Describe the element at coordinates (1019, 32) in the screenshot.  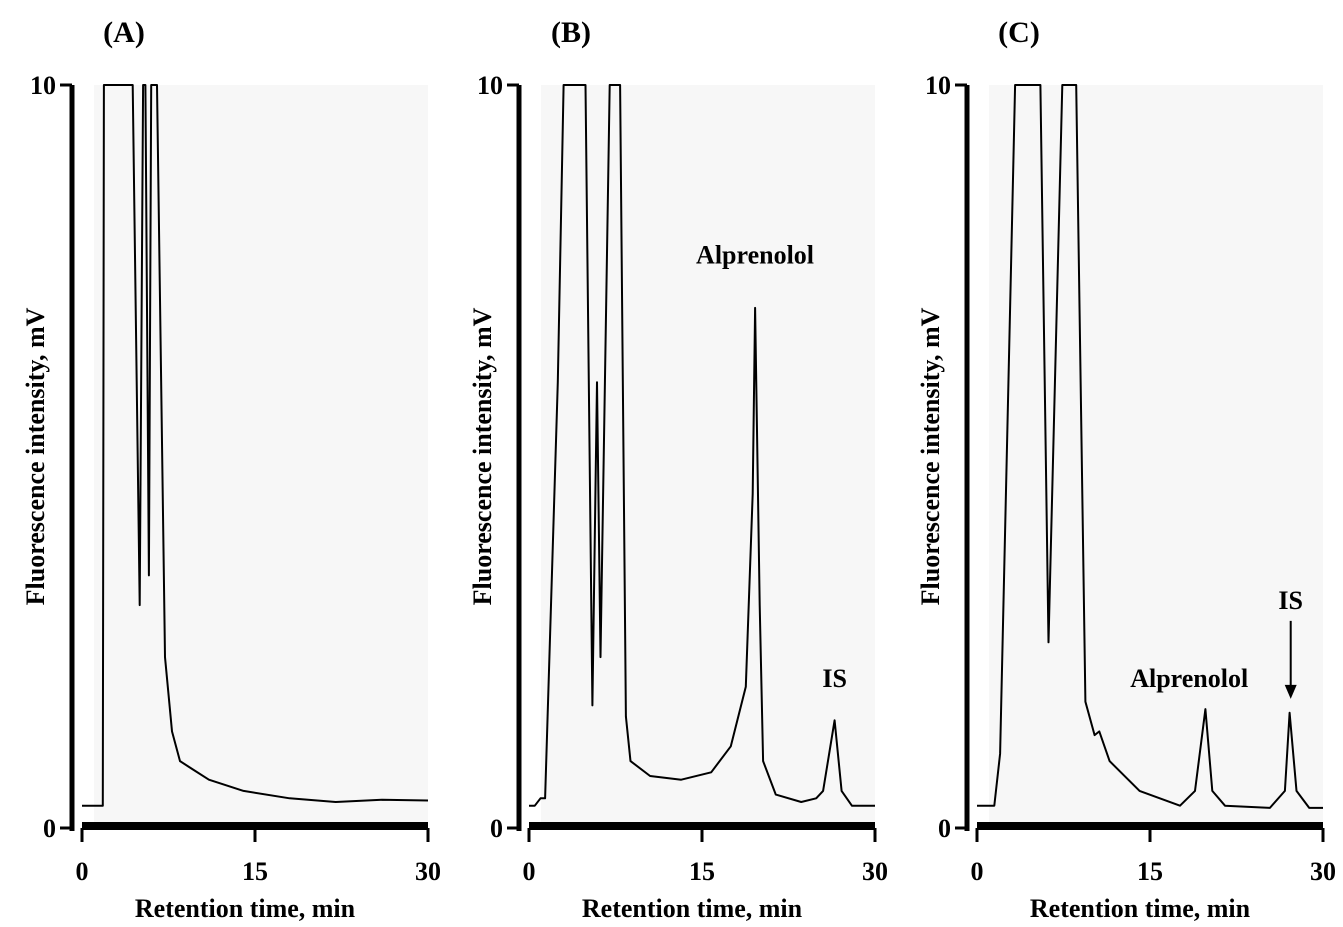
I see `panel-title: (C)` at that location.